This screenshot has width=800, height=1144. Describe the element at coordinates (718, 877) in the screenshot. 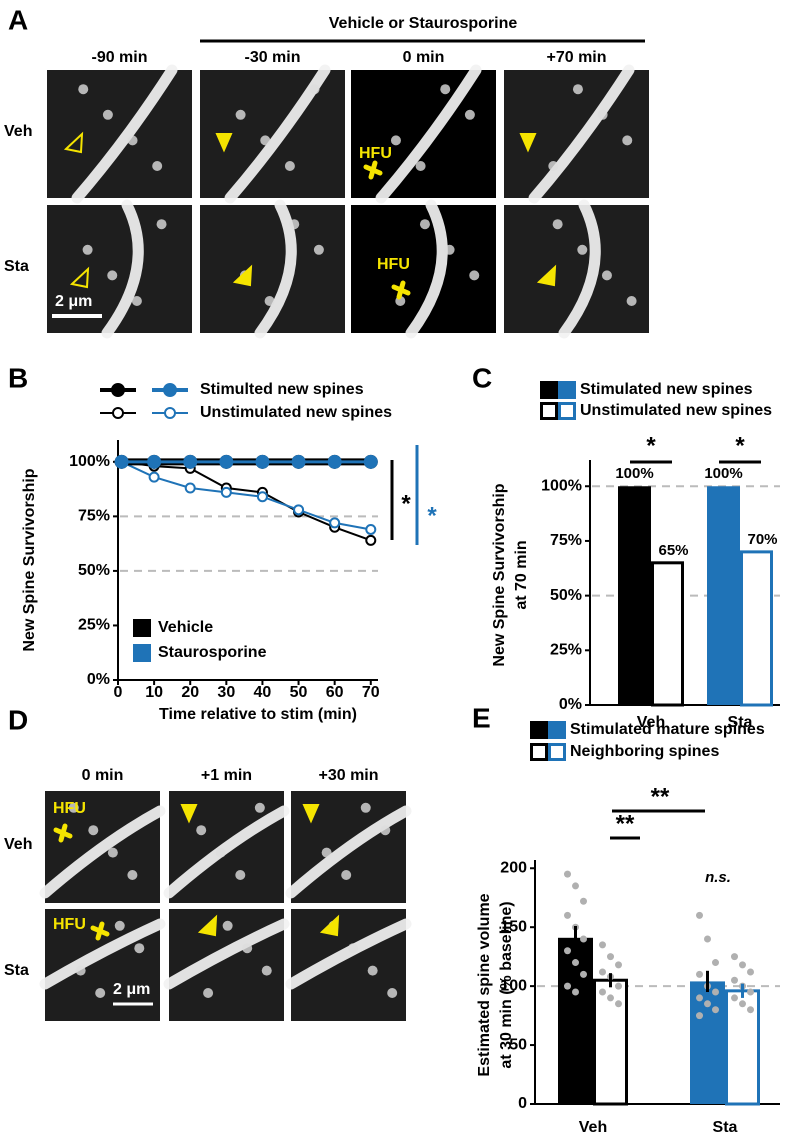

I see `significance: n.s.` at that location.